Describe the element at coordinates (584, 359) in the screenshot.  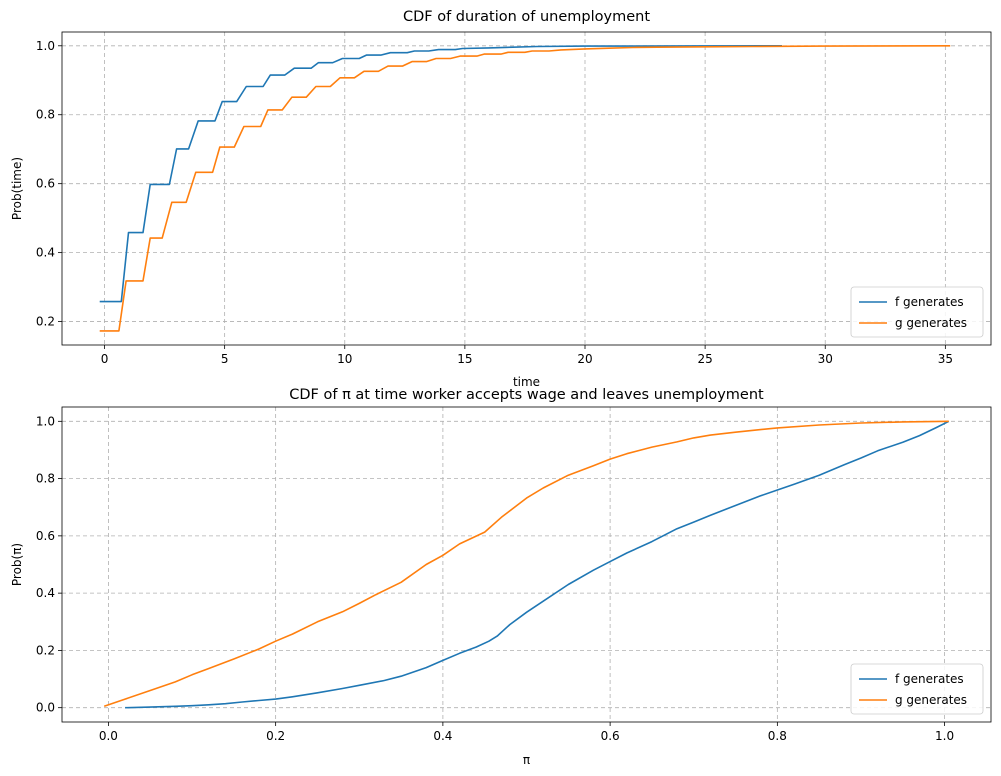
I see `x-tick-label: 20` at that location.